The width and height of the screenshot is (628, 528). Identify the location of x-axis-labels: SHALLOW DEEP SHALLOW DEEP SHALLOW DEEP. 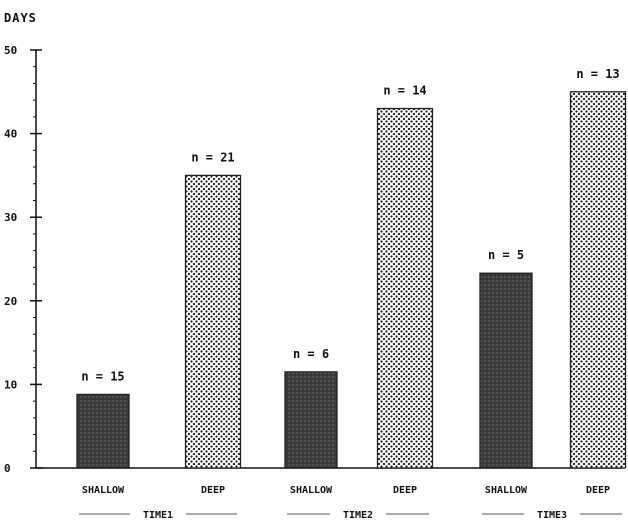
(346, 490).